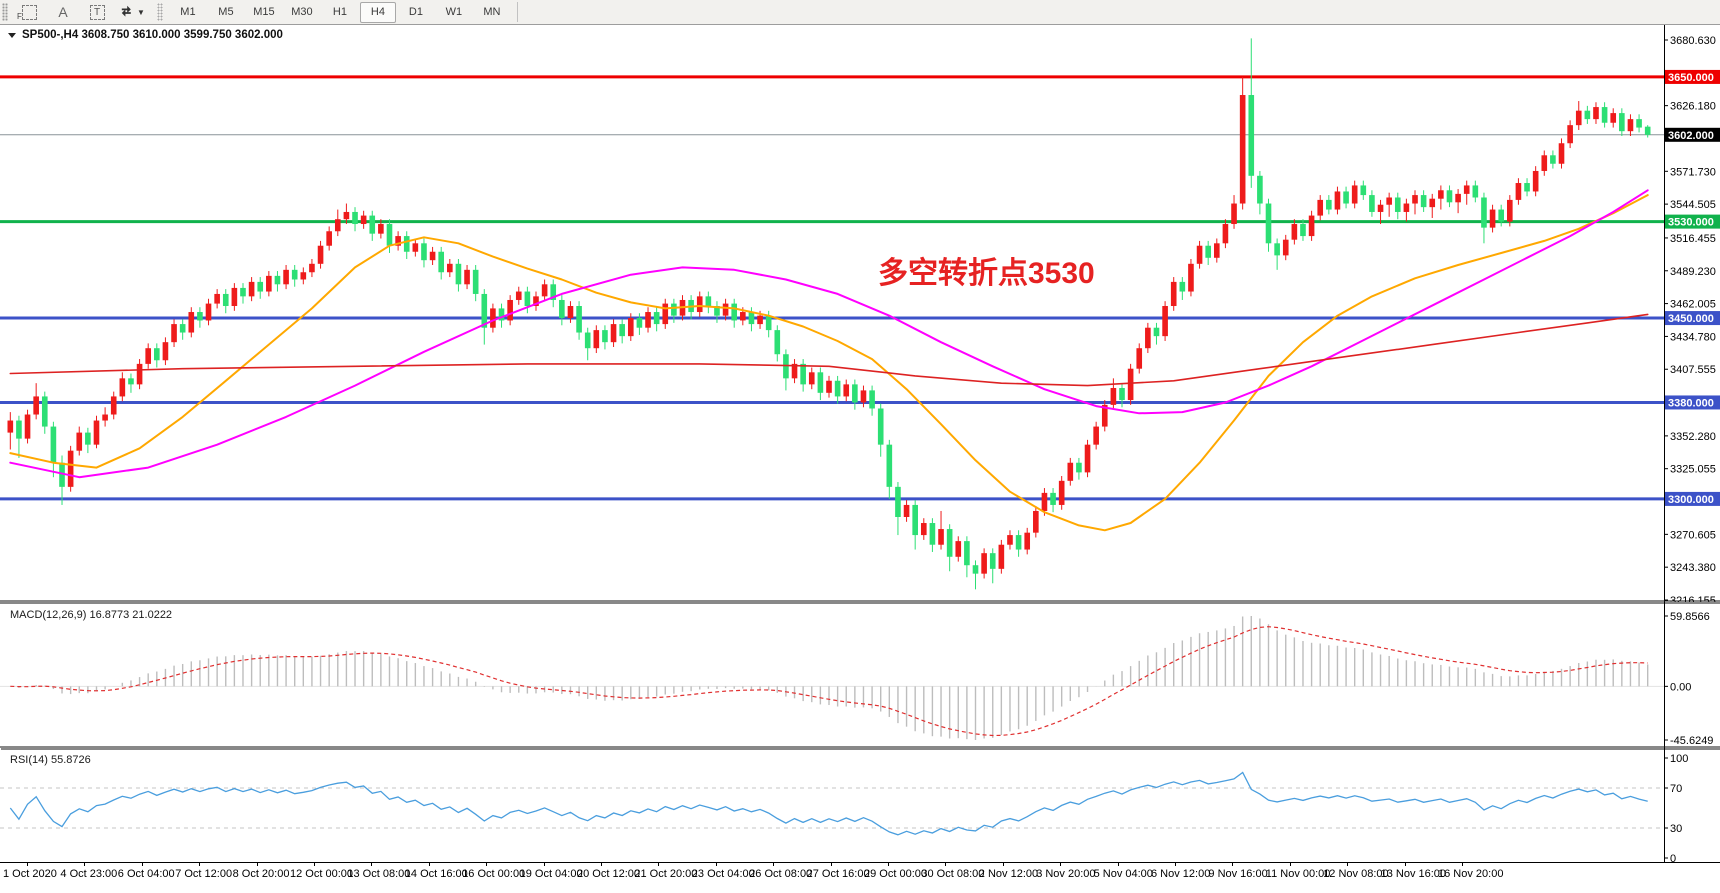 This screenshot has width=1720, height=893. I want to click on price-badge: 3650.000, so click(1692, 76).